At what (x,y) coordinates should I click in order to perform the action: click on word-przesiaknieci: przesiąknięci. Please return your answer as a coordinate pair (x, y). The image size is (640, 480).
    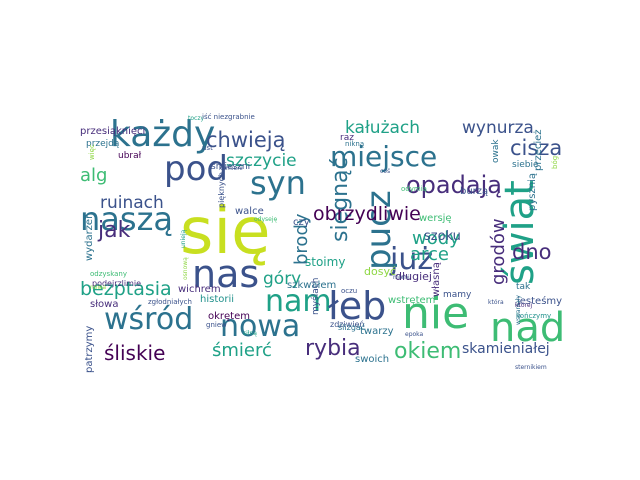
    Looking at the image, I should click on (113, 131).